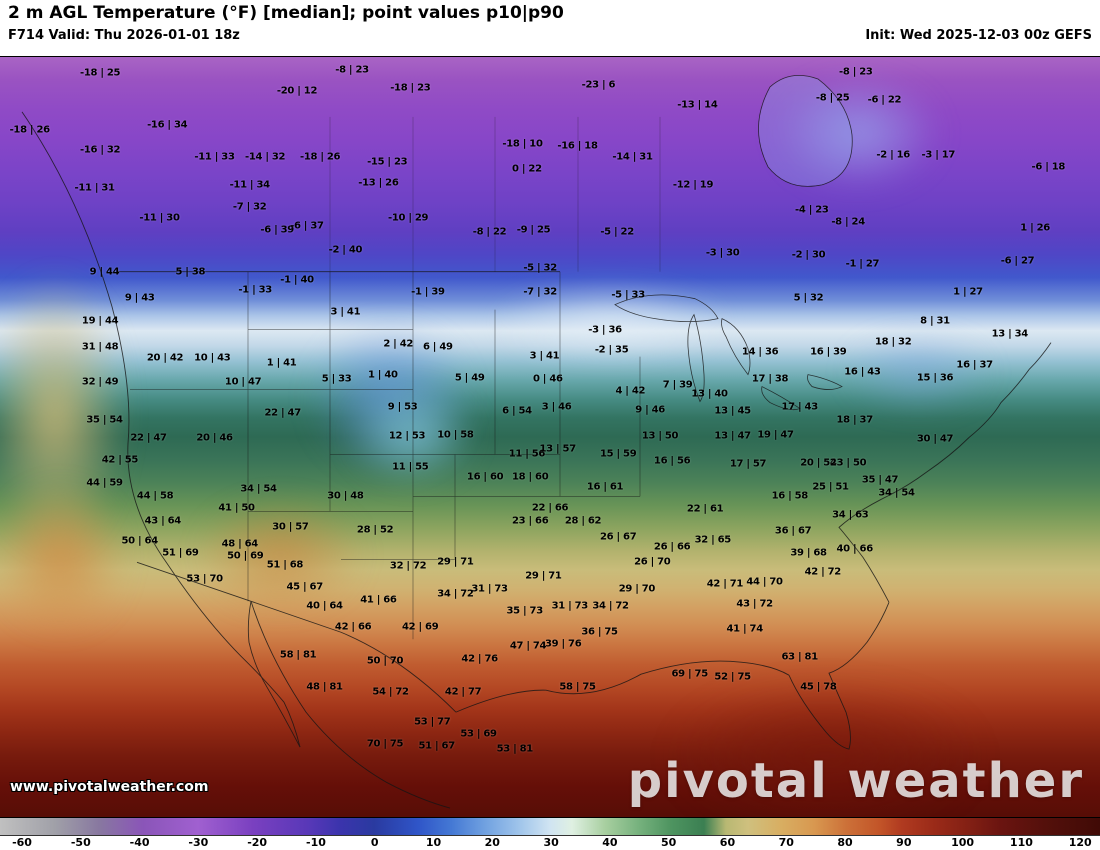 This screenshot has height=850, width=1100. Describe the element at coordinates (432, 722) in the screenshot. I see `point-value: 53 | 77` at that location.